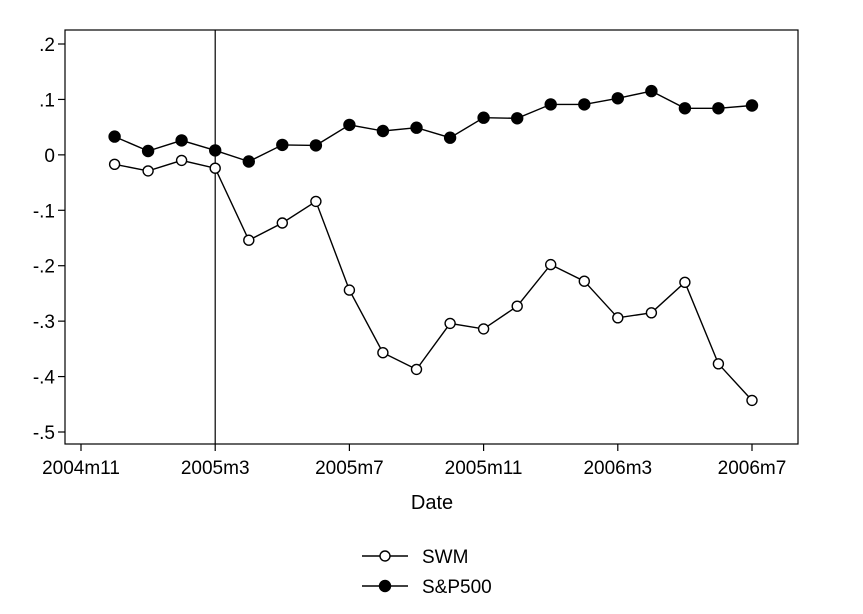 Image resolution: width=863 pixels, height=614 pixels. I want to click on y-tick-label: .1, so click(47, 100).